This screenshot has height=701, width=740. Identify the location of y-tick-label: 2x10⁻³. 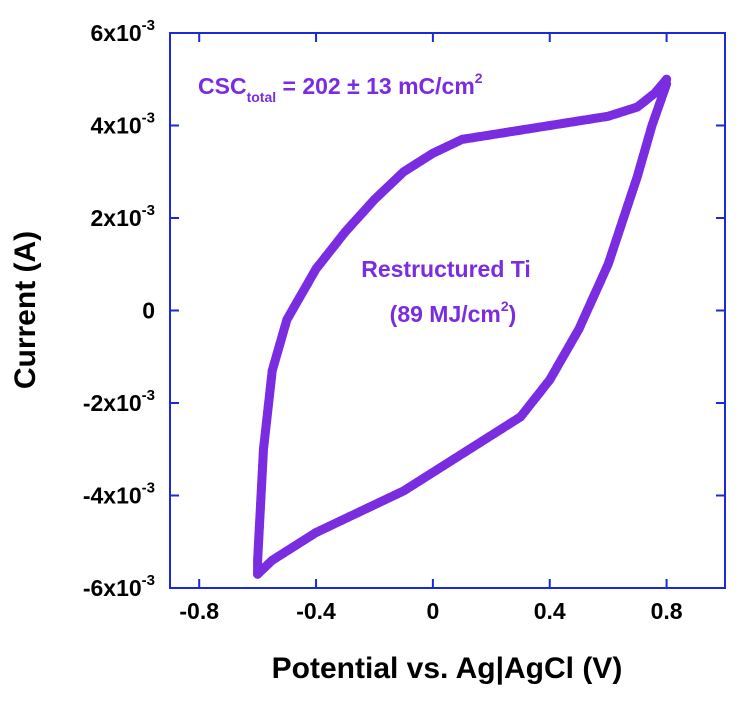
(122, 216).